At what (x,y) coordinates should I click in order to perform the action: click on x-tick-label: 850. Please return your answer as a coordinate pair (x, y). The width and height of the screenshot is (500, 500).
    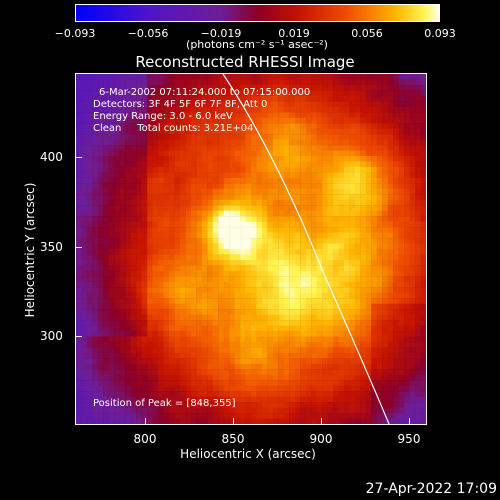
    Looking at the image, I should click on (233, 439).